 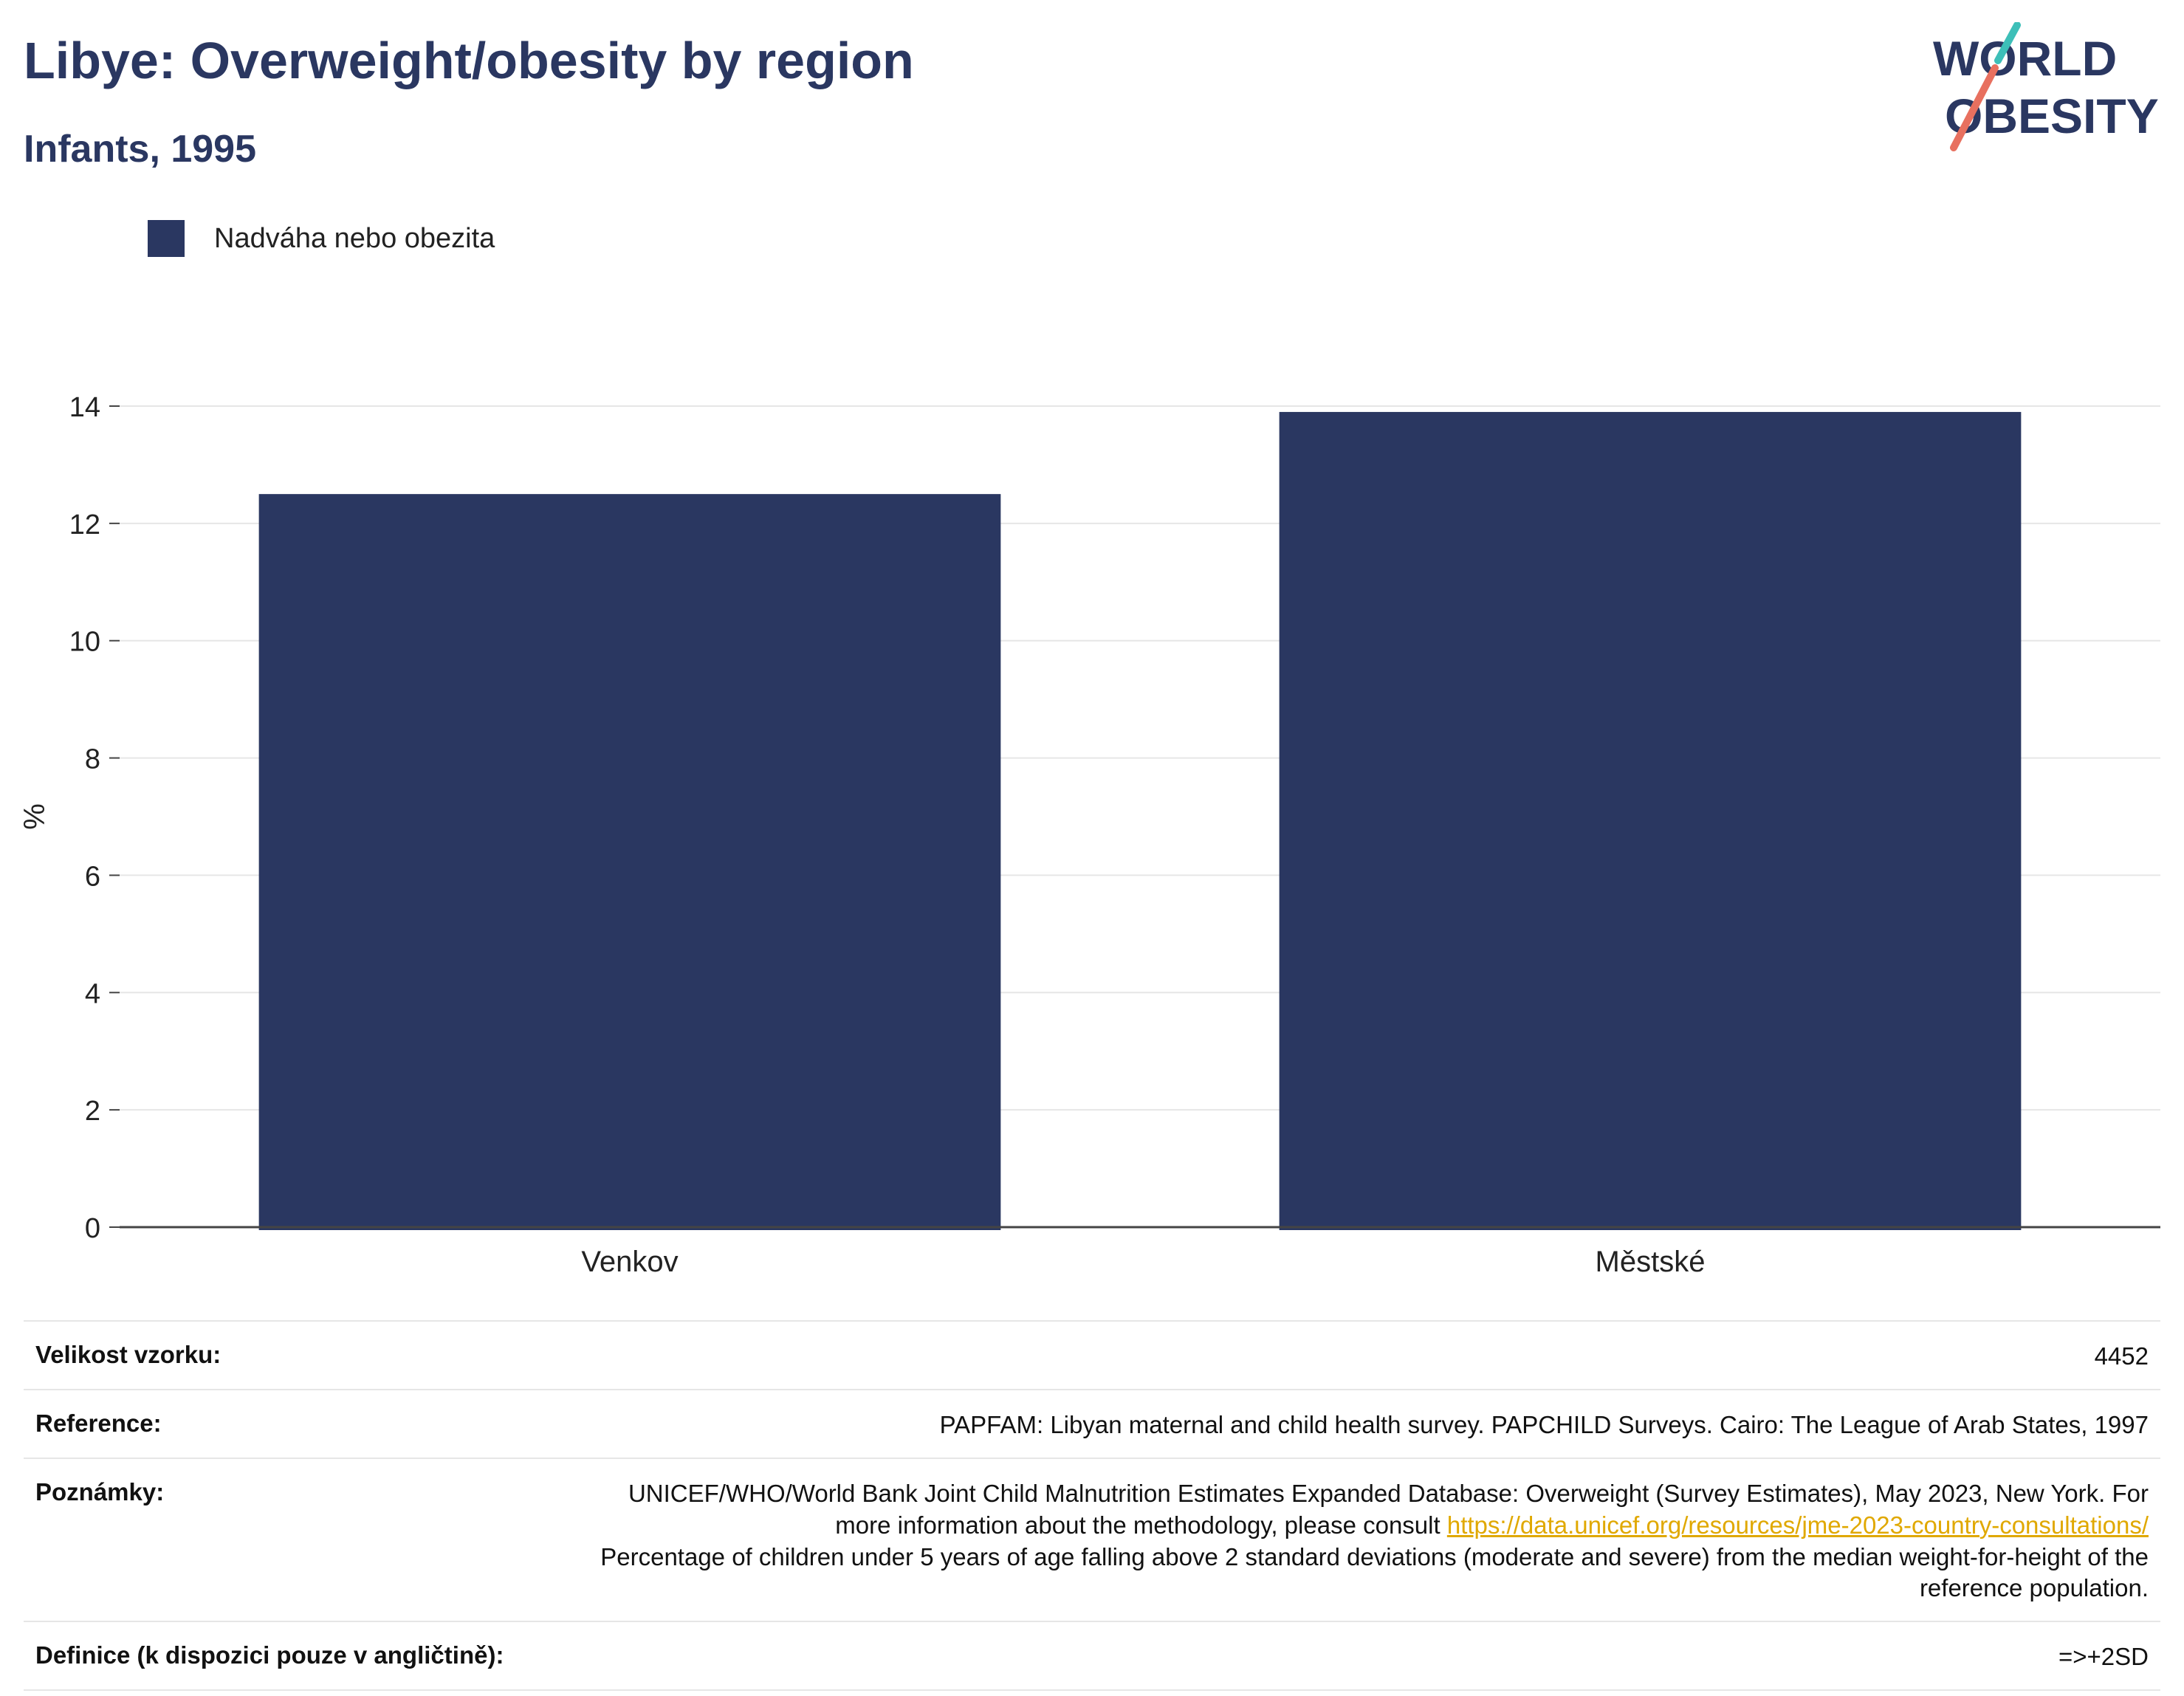 What do you see at coordinates (85, 642) in the screenshot?
I see `y-tick-label: 10` at bounding box center [85, 642].